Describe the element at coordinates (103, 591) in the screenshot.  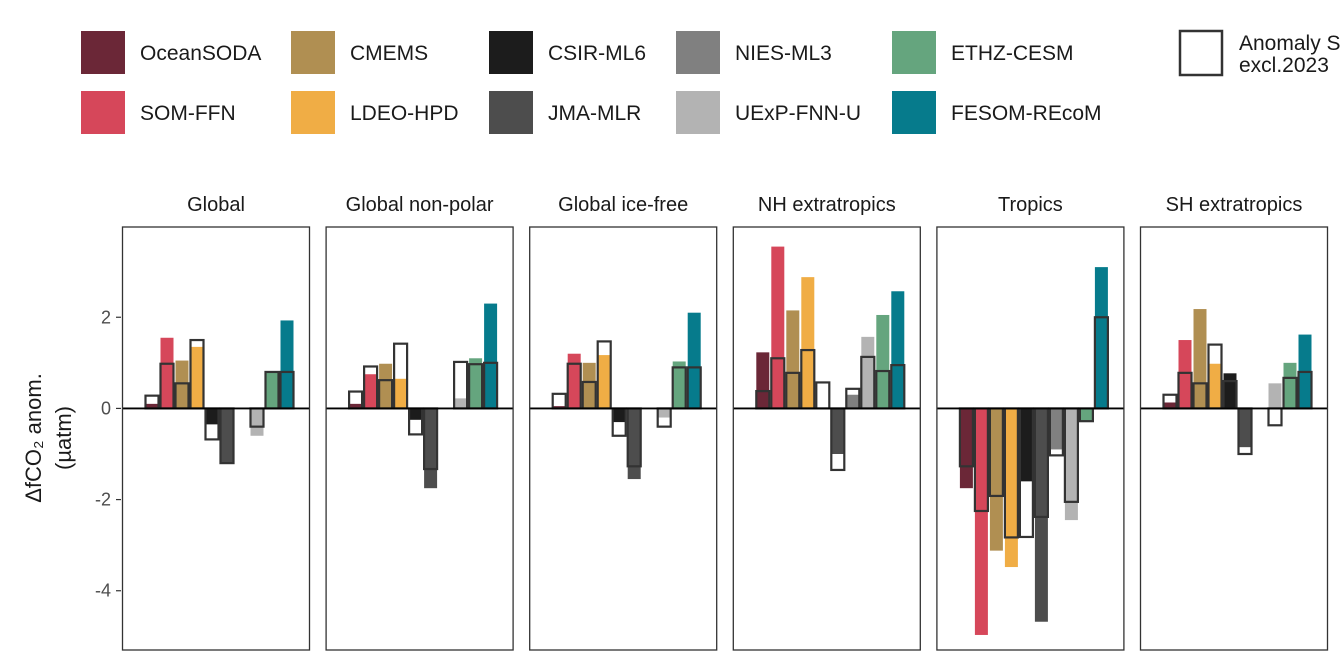
I see `y-tick-label: -4` at that location.